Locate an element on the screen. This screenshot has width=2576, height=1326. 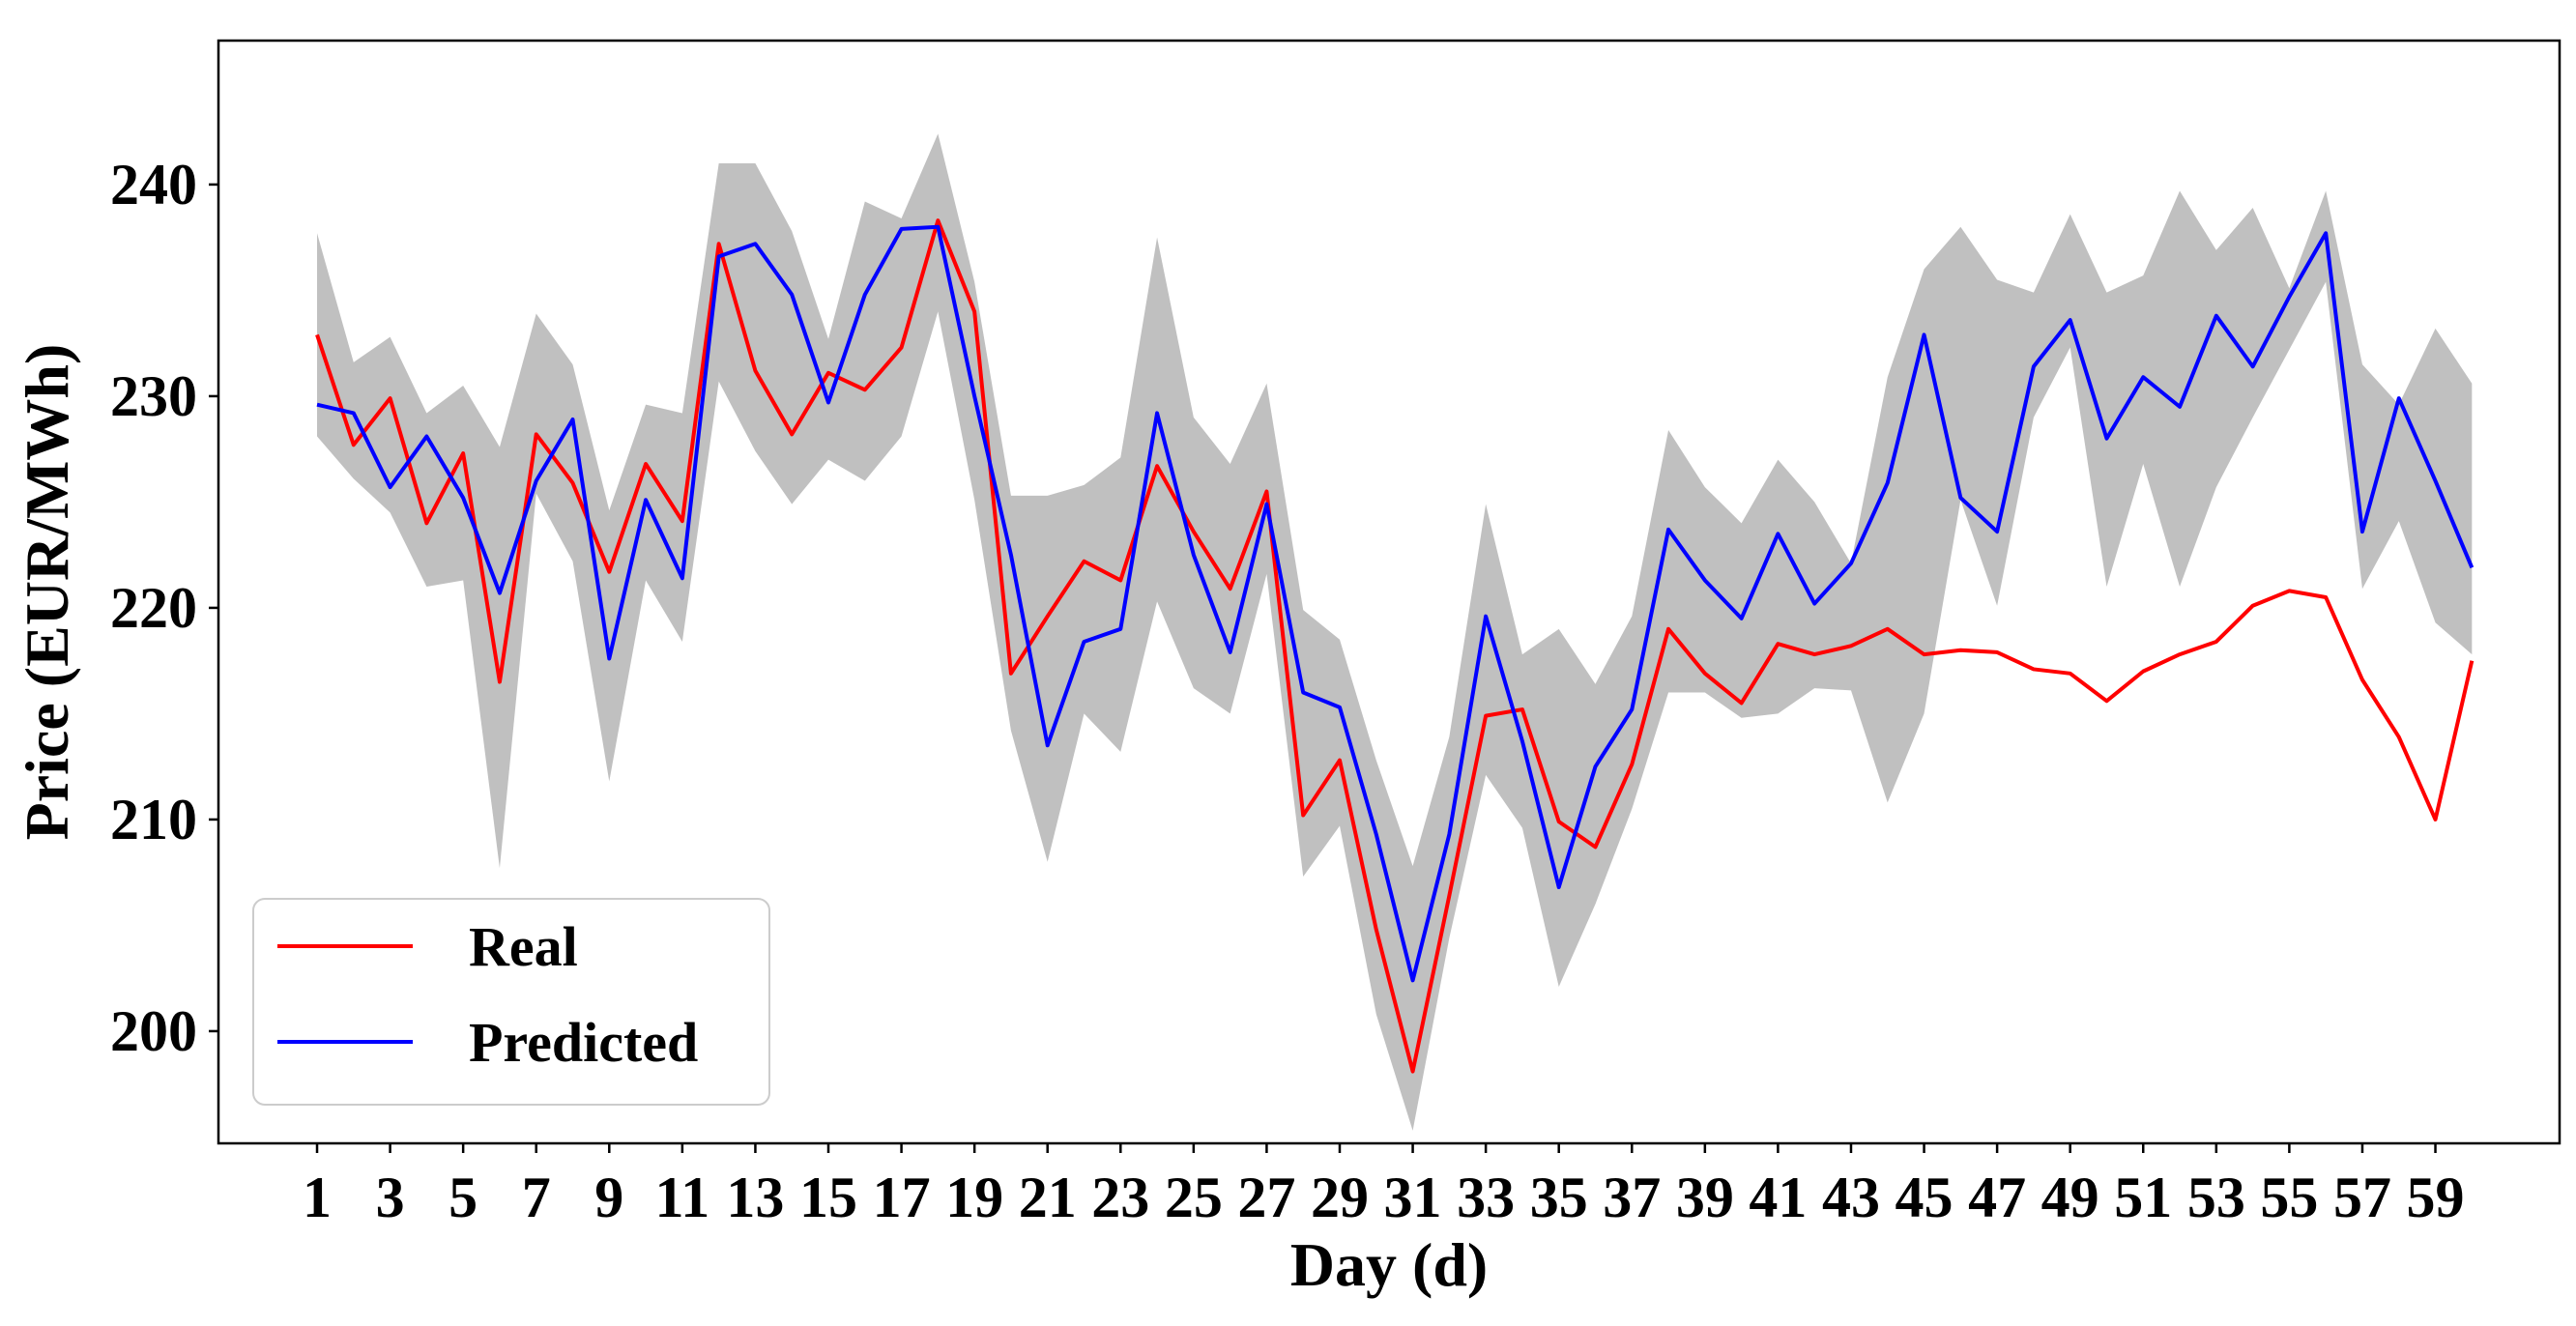
y-tick-label: 210 is located at coordinates (153, 820).